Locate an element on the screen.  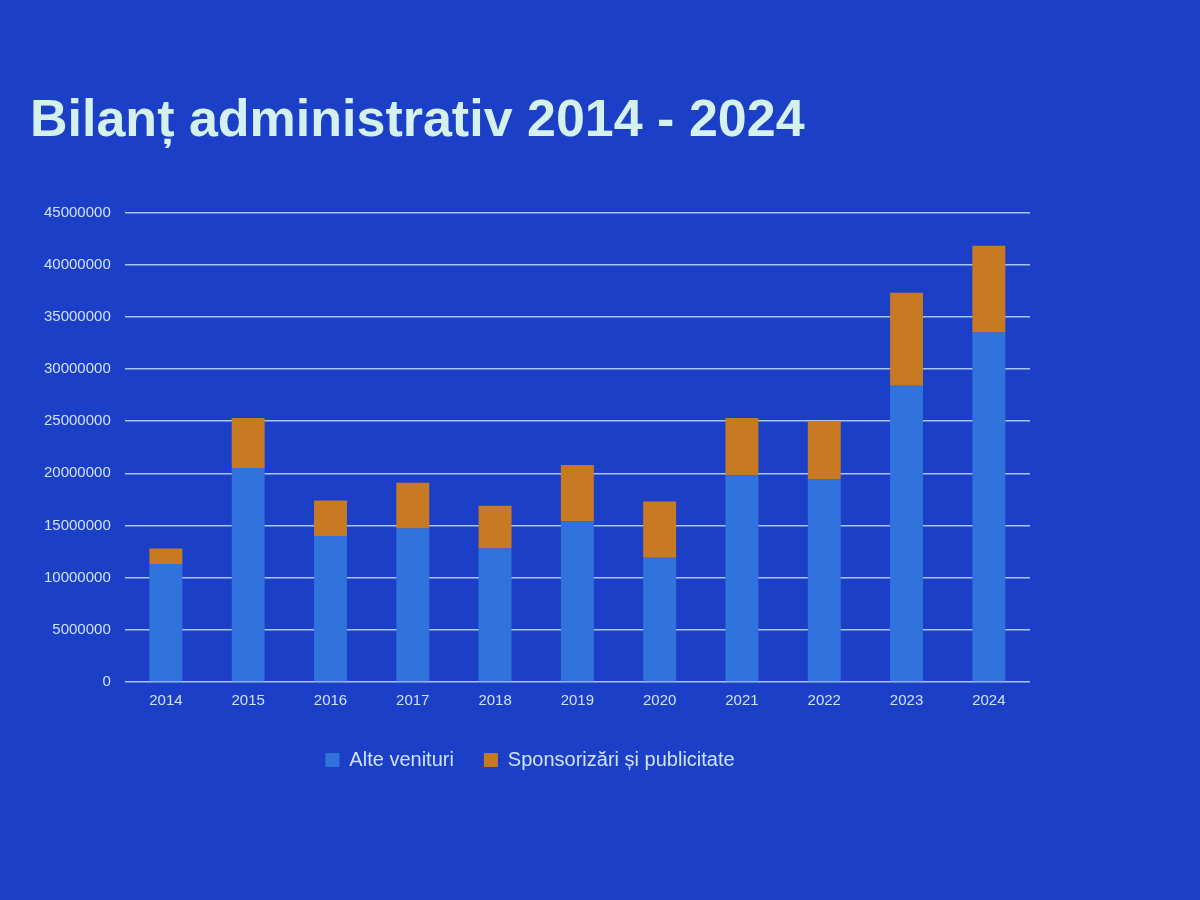
y-tick-label: 15000000 is located at coordinates (77, 524).